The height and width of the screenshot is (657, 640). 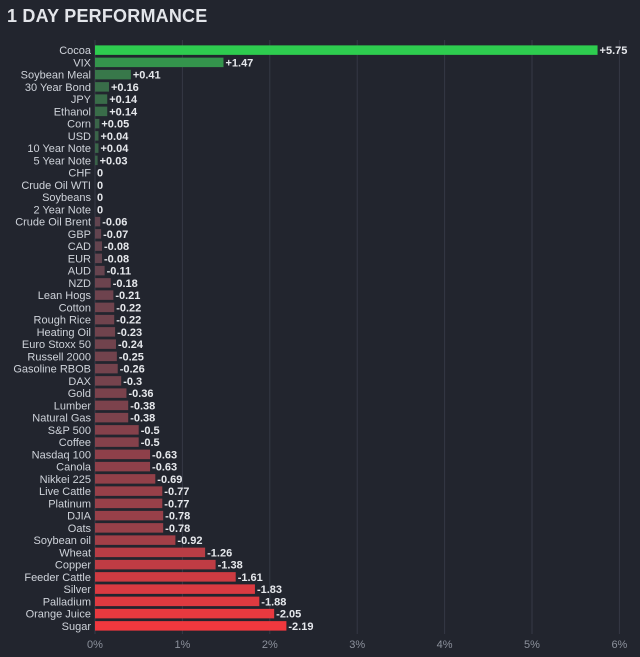 What do you see at coordinates (125, 88) in the screenshot?
I see `value-label: +0.16` at bounding box center [125, 88].